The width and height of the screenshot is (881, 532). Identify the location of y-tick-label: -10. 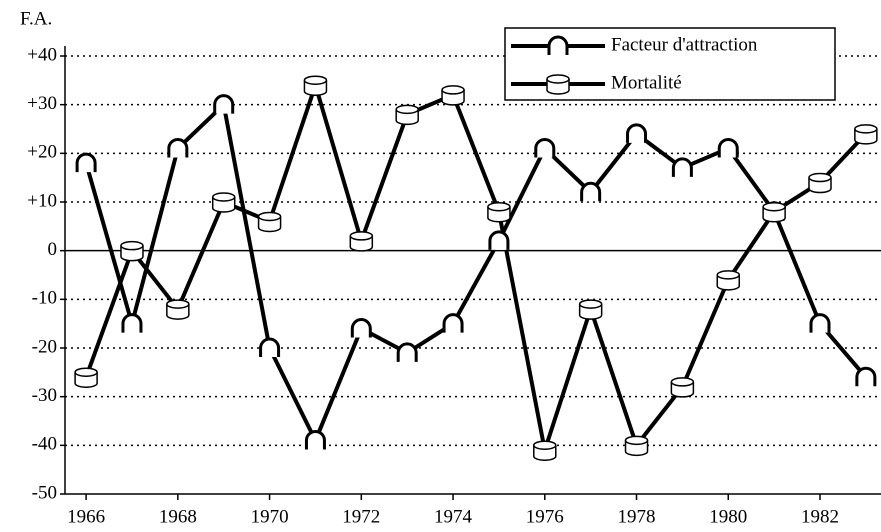
(44, 298).